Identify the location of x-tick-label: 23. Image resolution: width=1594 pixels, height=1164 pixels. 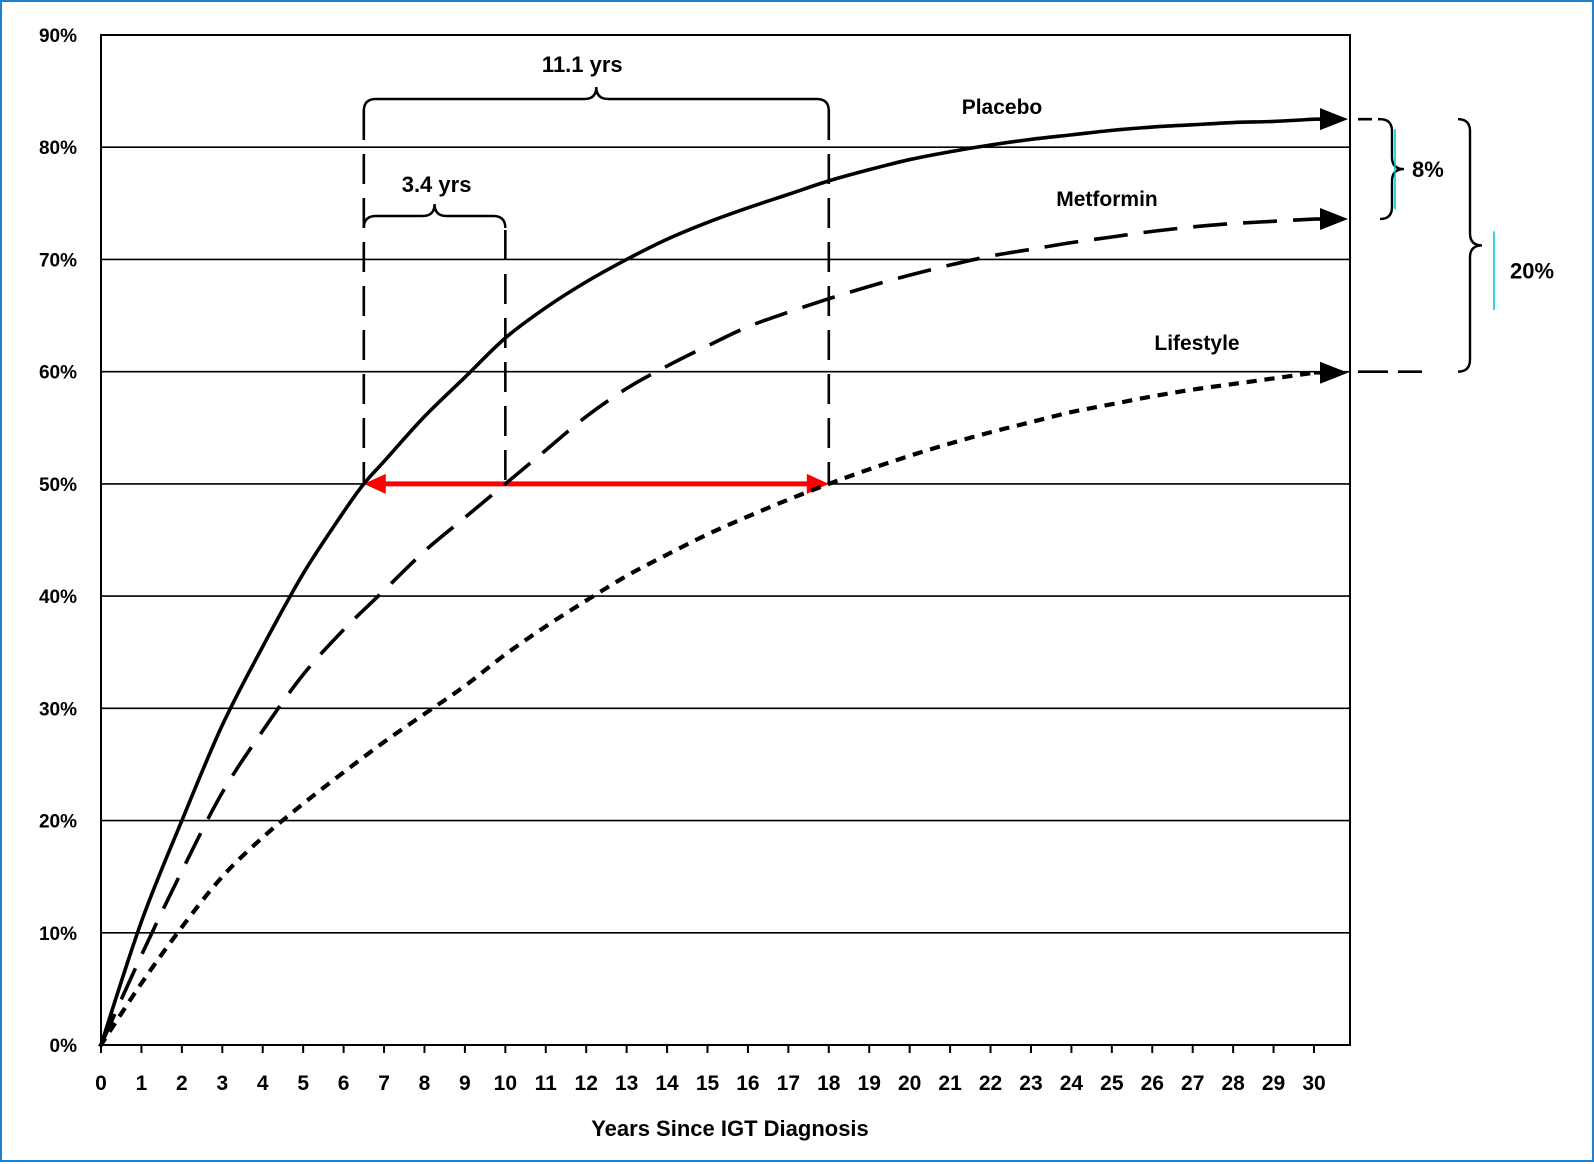
(1030, 1083).